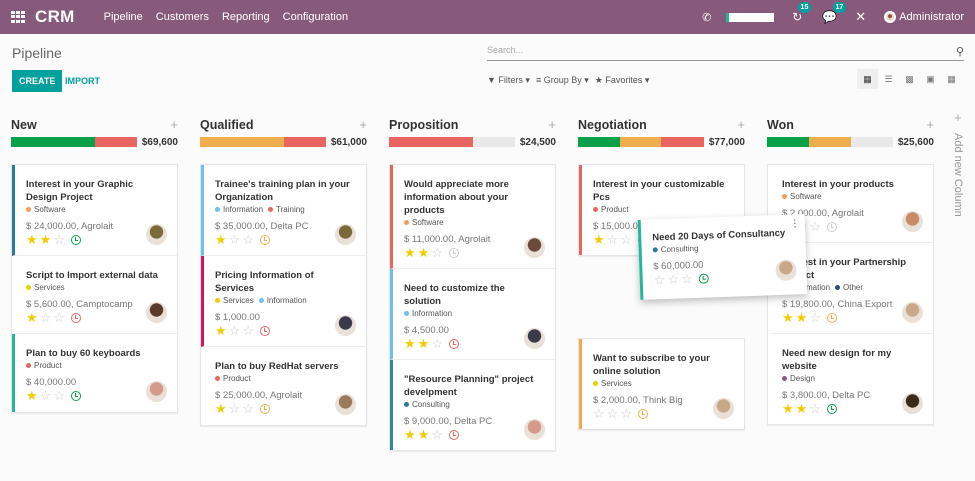 The image size is (975, 481). Describe the element at coordinates (930, 78) in the screenshot. I see `calendar-view-icon: ▣` at that location.